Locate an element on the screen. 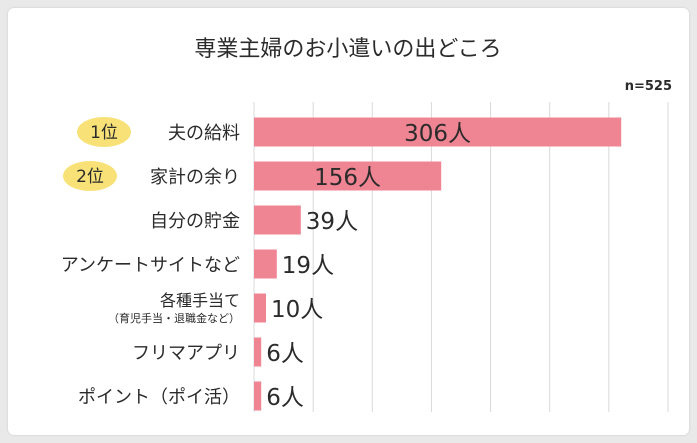 This screenshot has width=697, height=443. value-label: 306人 is located at coordinates (437, 134).